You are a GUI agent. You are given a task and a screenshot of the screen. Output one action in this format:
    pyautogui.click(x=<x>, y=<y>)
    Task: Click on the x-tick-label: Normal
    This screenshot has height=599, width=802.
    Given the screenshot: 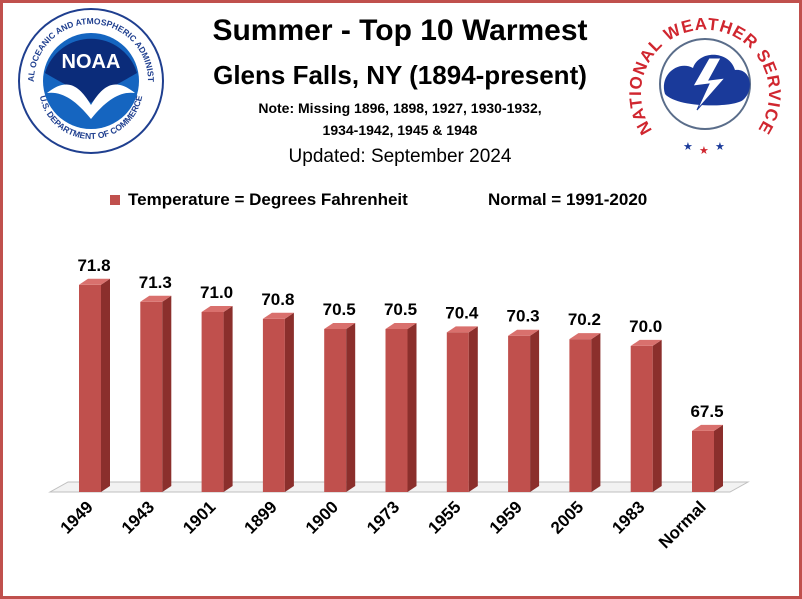 What is the action you would take?
    pyautogui.click(x=682, y=524)
    